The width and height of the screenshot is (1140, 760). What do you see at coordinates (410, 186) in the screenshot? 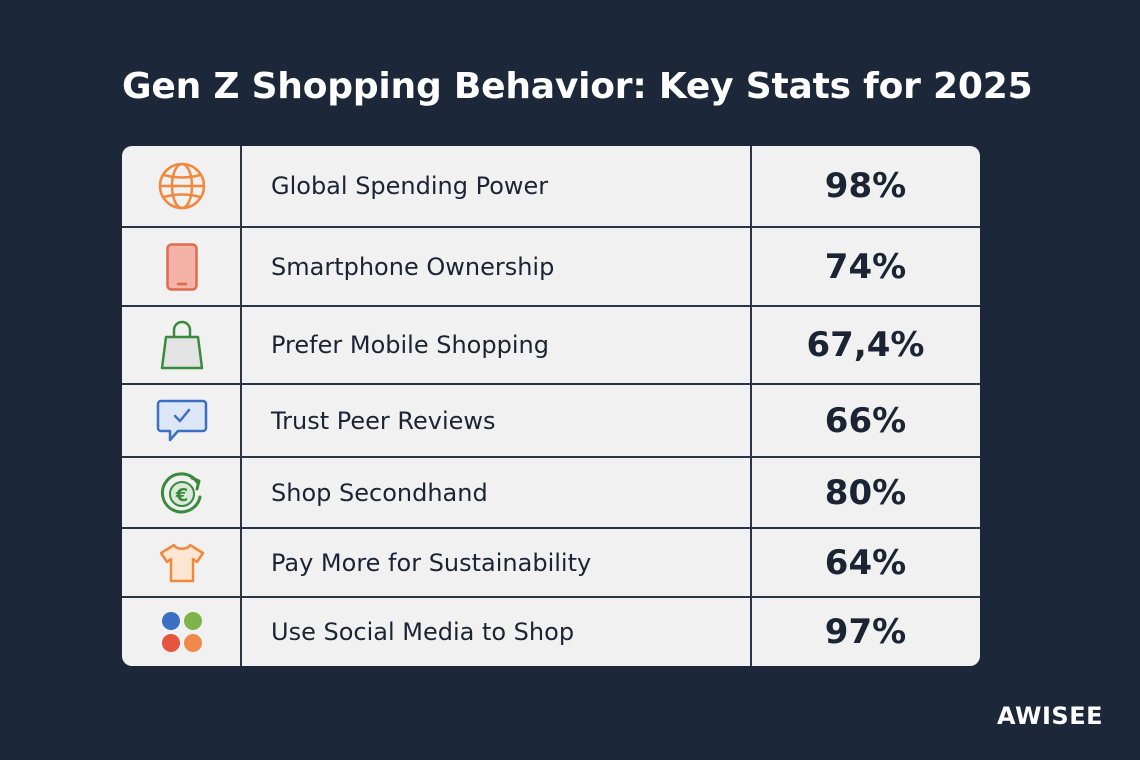
I see `stat-label: Global Spending Power` at bounding box center [410, 186].